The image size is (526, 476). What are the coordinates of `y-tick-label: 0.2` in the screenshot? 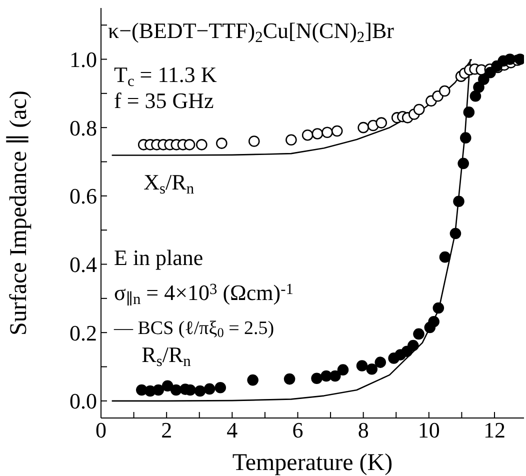 It's located at (83, 333).